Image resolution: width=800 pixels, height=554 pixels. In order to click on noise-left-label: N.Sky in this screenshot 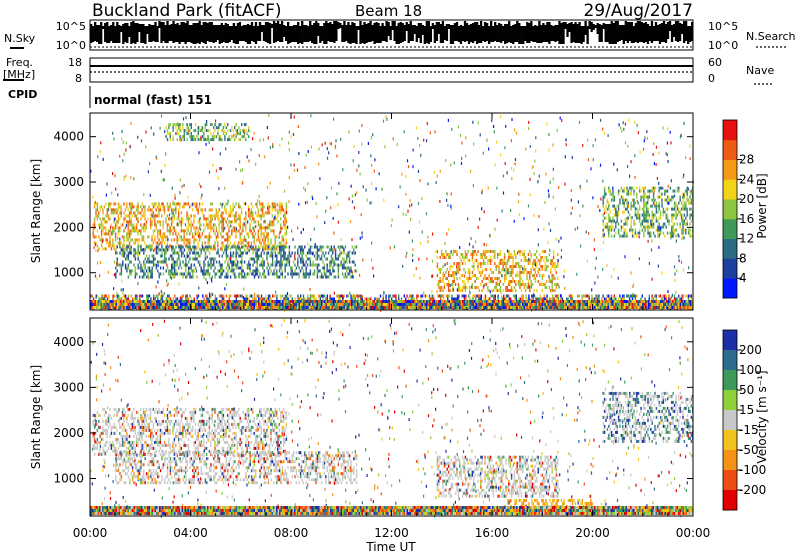, I will do `click(20, 38)`.